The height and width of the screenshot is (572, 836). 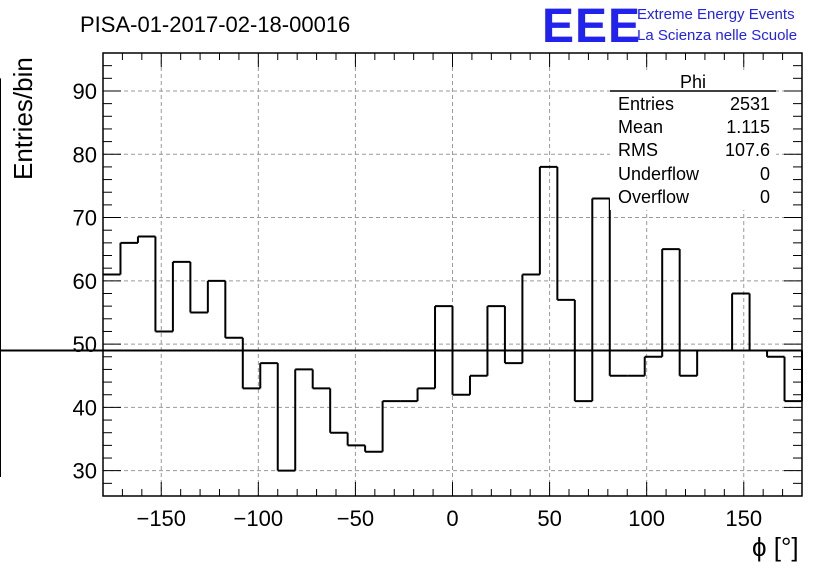 I want to click on x-tick-label: 150, so click(x=743, y=518).